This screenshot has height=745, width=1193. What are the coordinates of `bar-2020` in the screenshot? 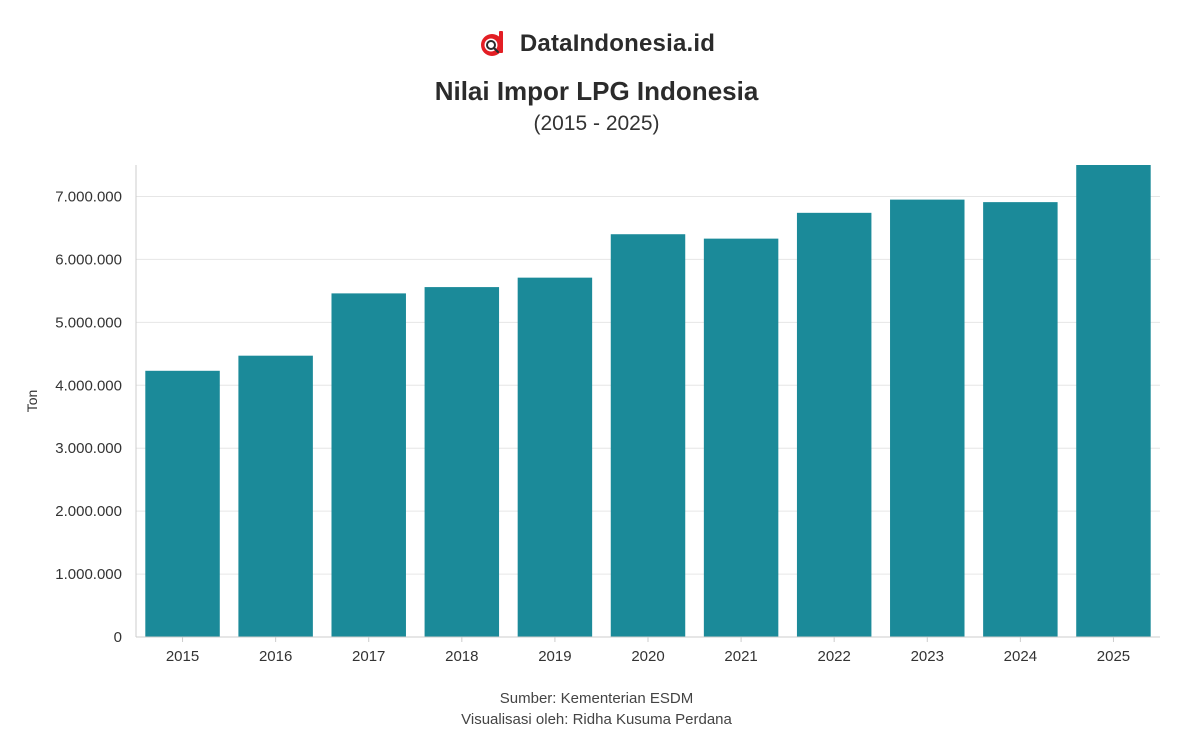 It's located at (648, 435).